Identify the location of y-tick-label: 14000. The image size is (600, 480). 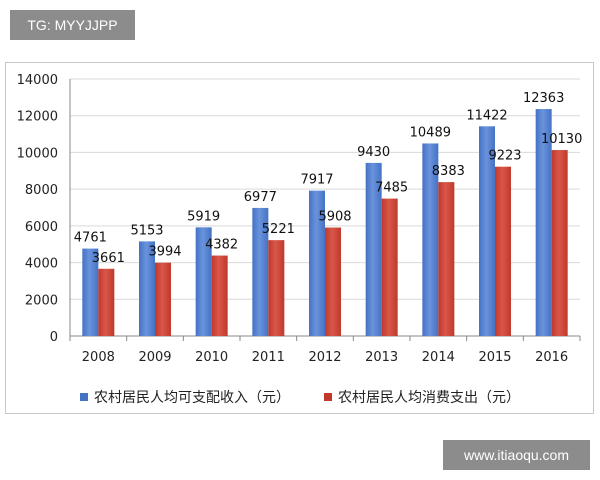
(37, 80).